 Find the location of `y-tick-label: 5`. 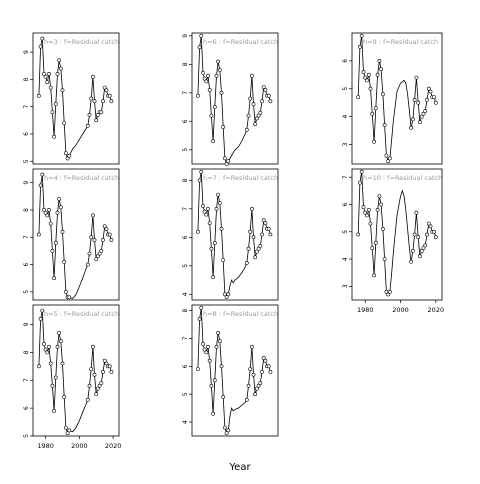

y-tick-label: 5 is located at coordinates (185, 394).